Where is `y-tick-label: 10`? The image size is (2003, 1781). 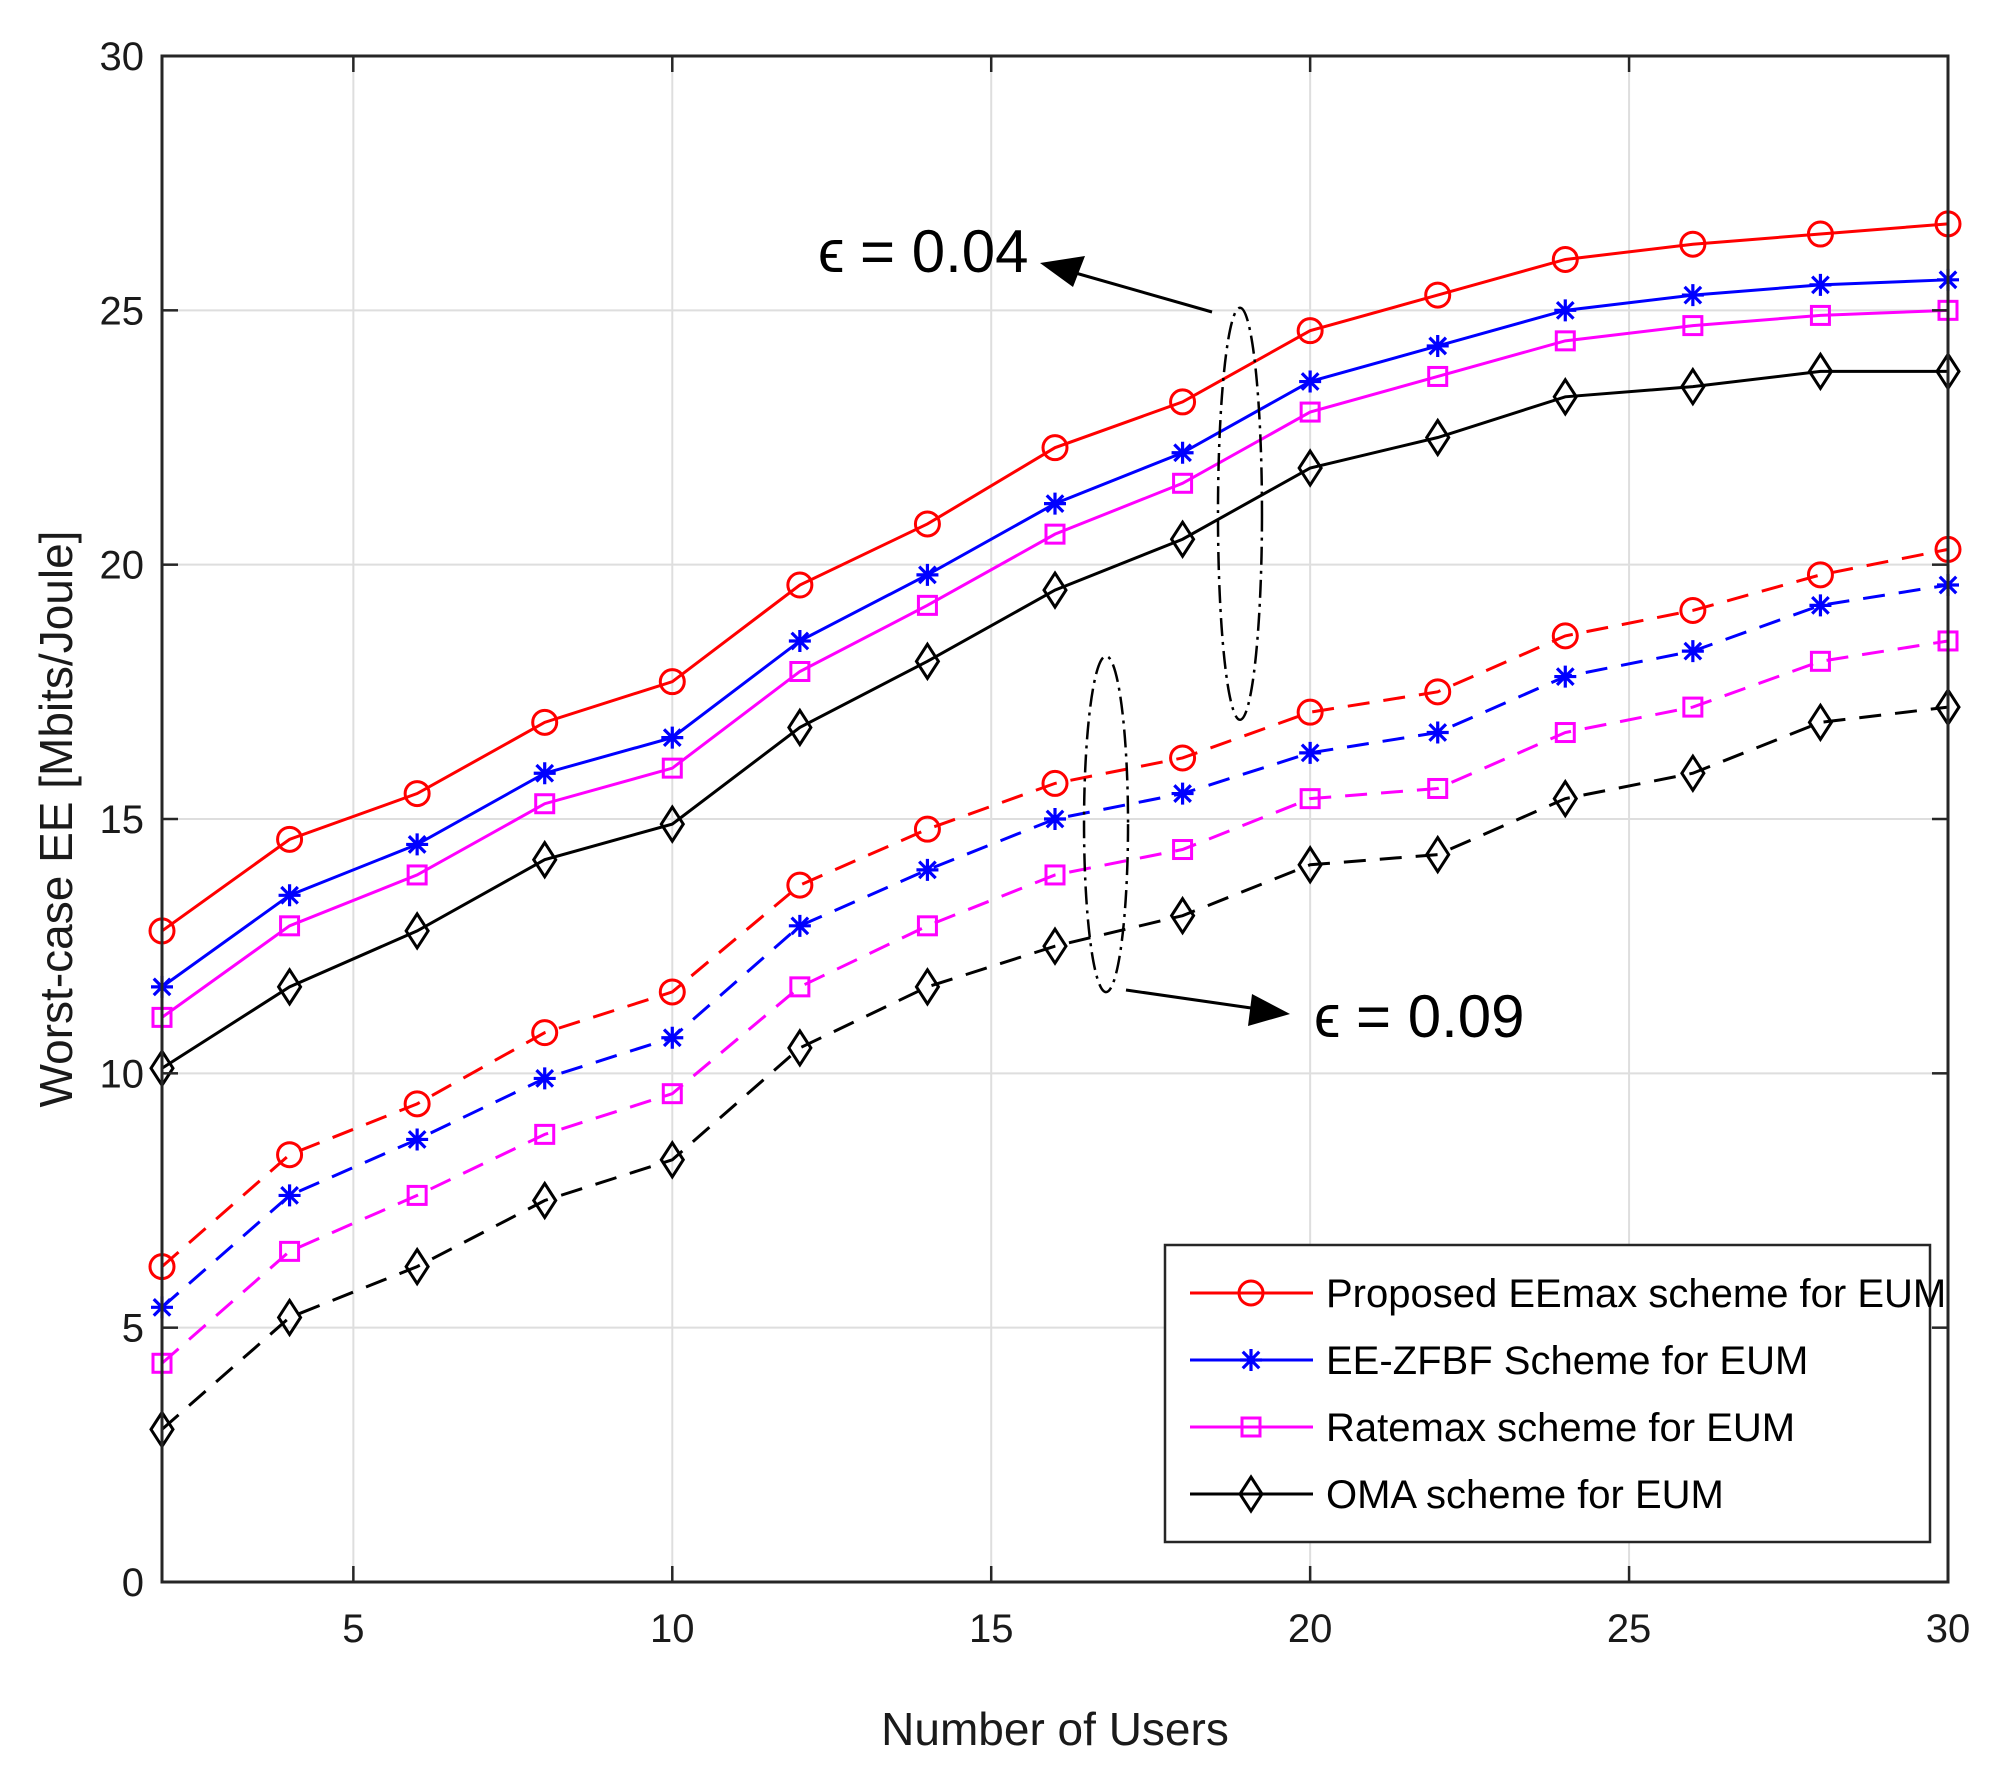
y-tick-label: 10 is located at coordinates (122, 1074).